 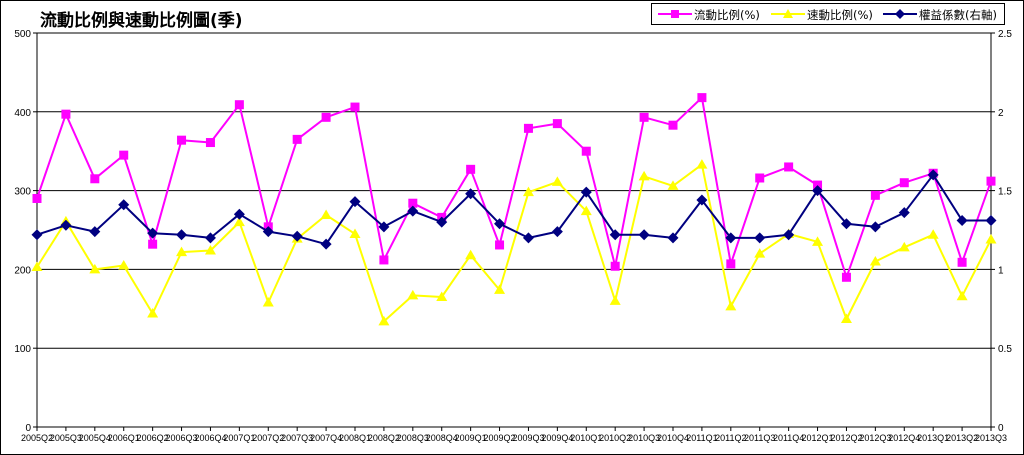 What do you see at coordinates (297, 438) in the screenshot?
I see `x-tick-label: 2007Q3` at bounding box center [297, 438].